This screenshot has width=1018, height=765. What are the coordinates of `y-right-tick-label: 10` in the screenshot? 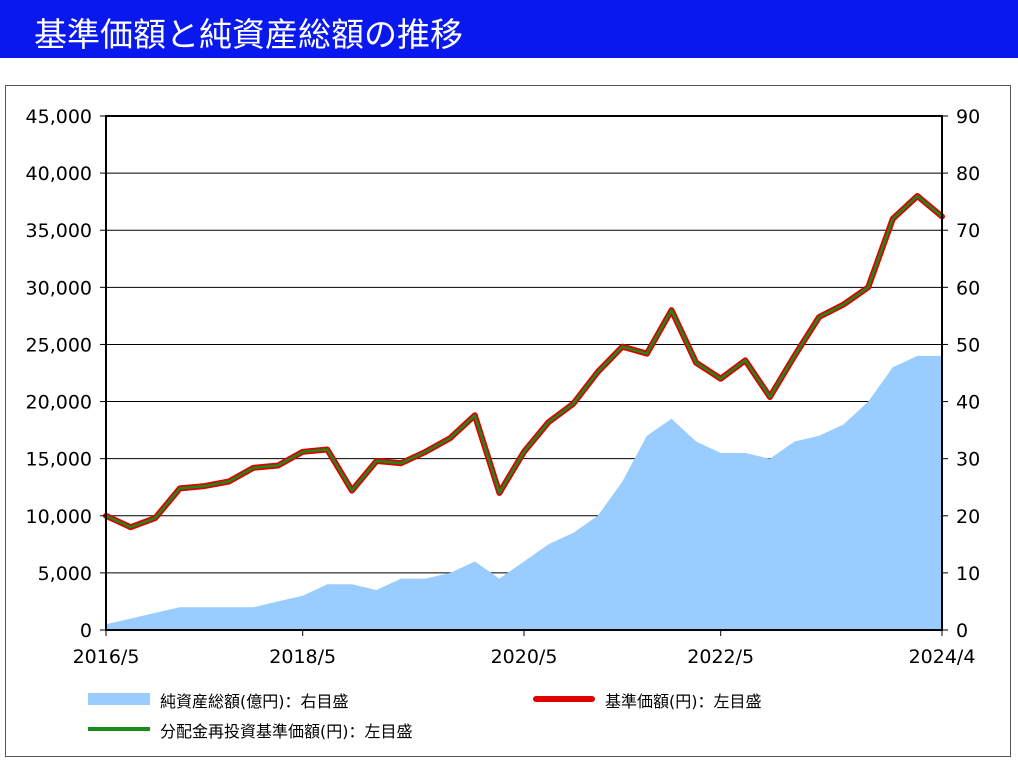 It's located at (968, 574).